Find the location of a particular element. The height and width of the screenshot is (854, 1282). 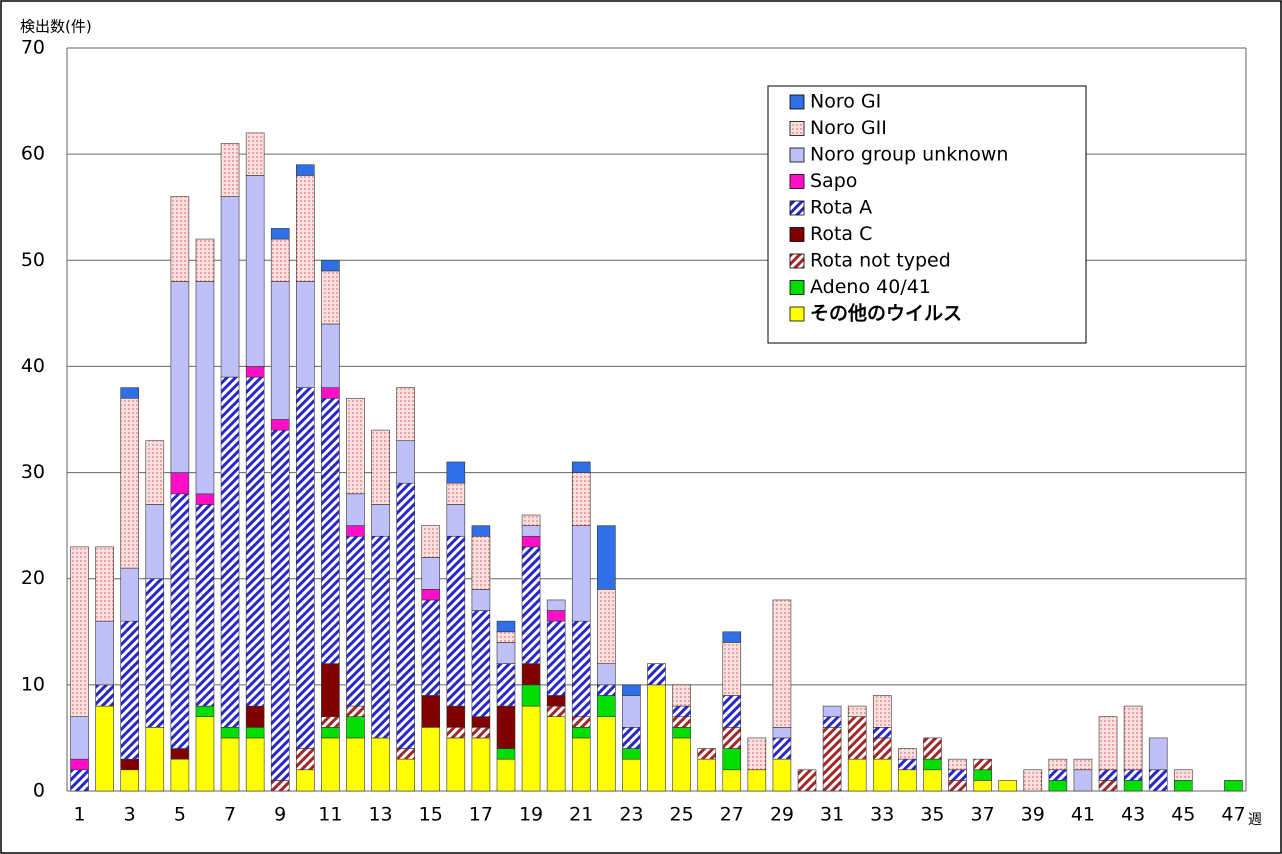

x-tick-label: 3 is located at coordinates (130, 815).